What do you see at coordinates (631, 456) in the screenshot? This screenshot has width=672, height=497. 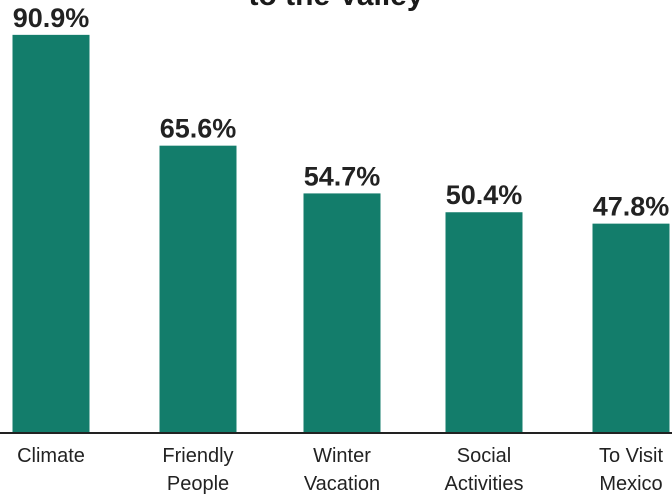 I see `category-label-line: To Visit` at bounding box center [631, 456].